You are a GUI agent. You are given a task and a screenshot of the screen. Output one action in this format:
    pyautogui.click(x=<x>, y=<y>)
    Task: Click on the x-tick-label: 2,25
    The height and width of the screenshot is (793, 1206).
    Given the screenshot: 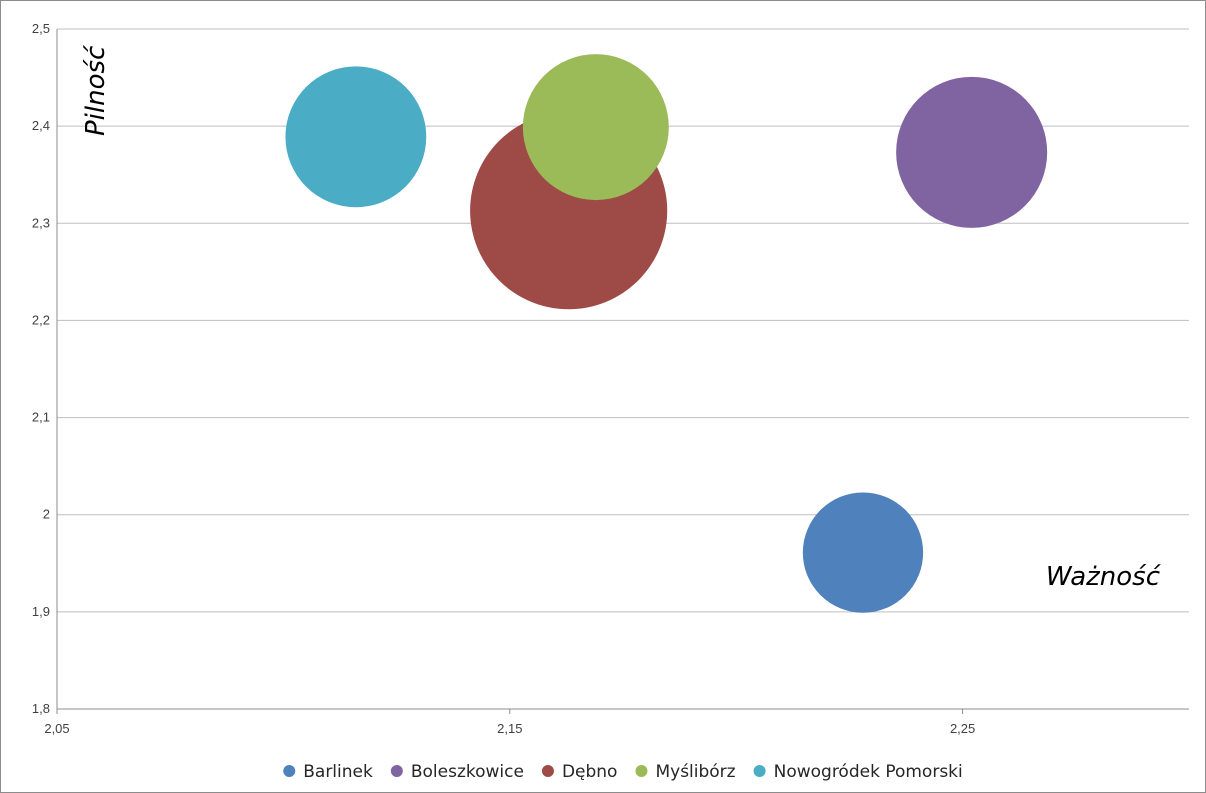 What is the action you would take?
    pyautogui.click(x=962, y=728)
    